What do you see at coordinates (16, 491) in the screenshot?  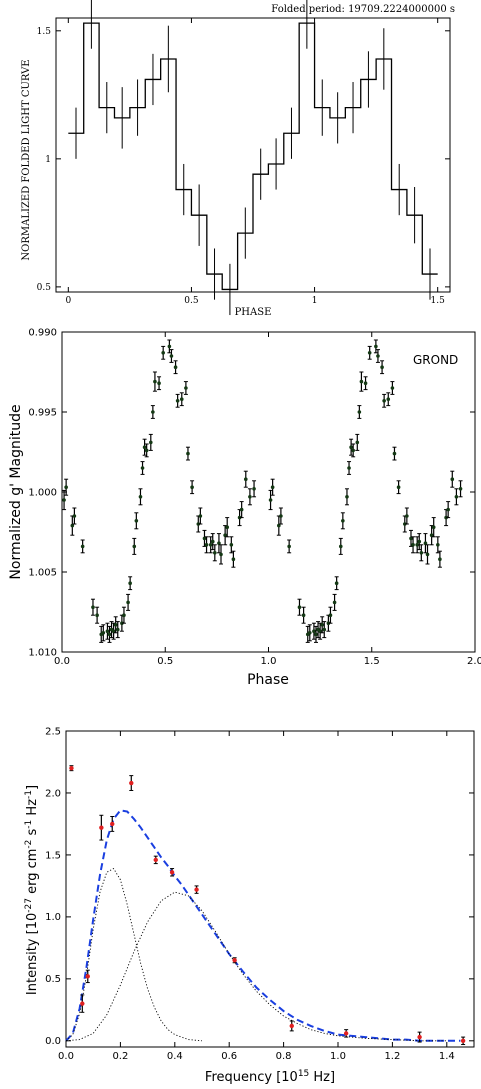 I see `chart2-ylabel: Normalized g' Magnitude` at bounding box center [16, 491].